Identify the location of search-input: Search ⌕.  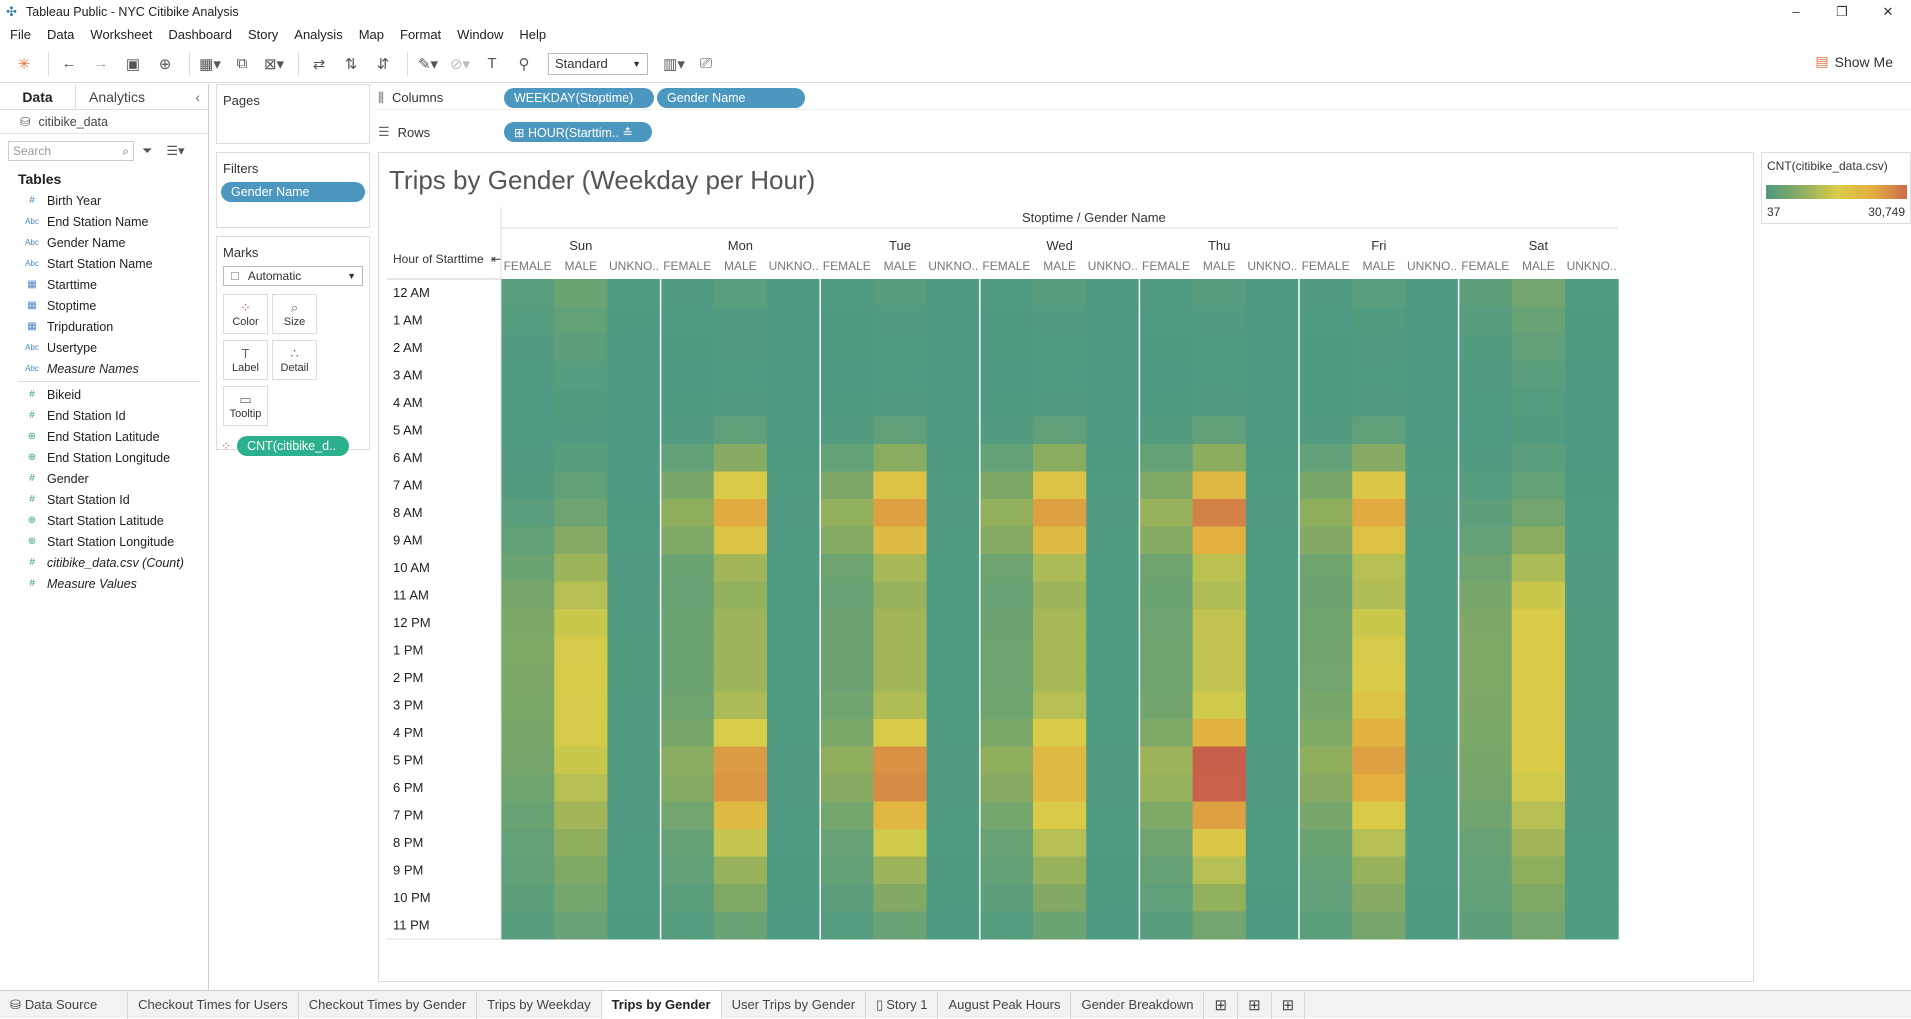
(71, 151).